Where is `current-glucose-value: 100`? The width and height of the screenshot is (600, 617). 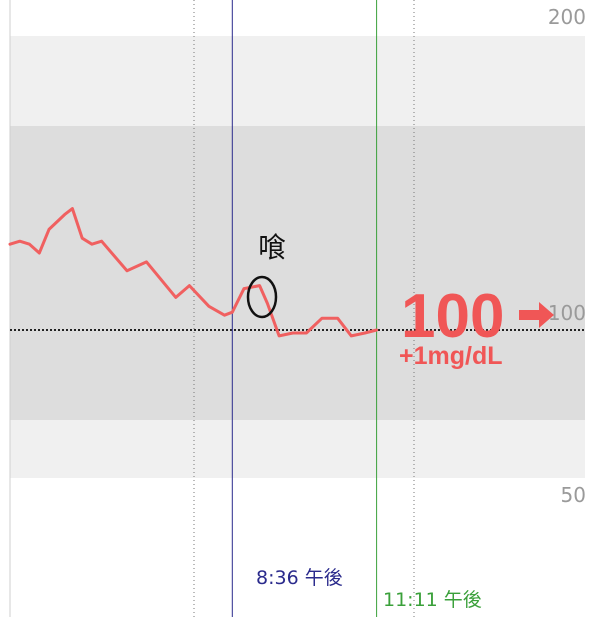
current-glucose-value: 100 is located at coordinates (452, 316).